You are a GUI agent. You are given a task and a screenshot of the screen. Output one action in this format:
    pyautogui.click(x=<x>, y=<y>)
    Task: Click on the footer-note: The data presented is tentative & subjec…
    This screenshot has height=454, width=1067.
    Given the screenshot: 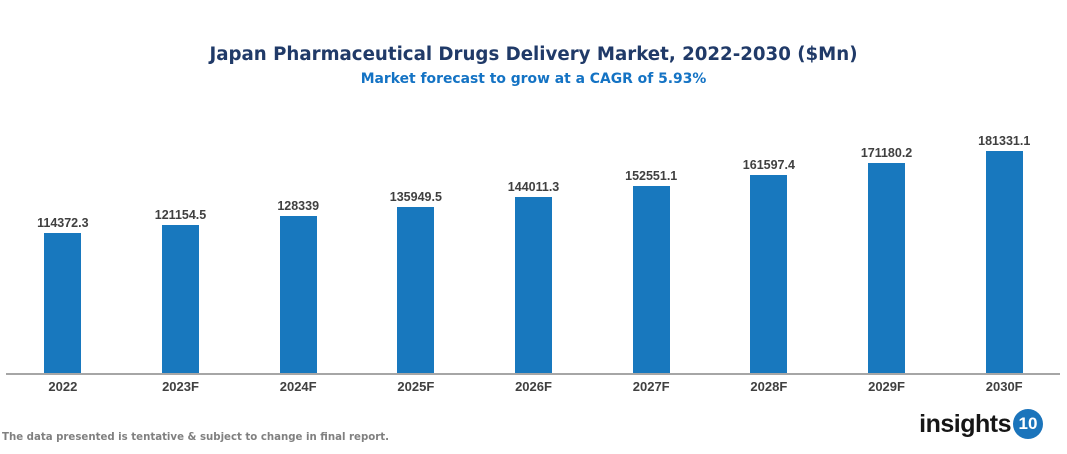 What is the action you would take?
    pyautogui.click(x=196, y=437)
    